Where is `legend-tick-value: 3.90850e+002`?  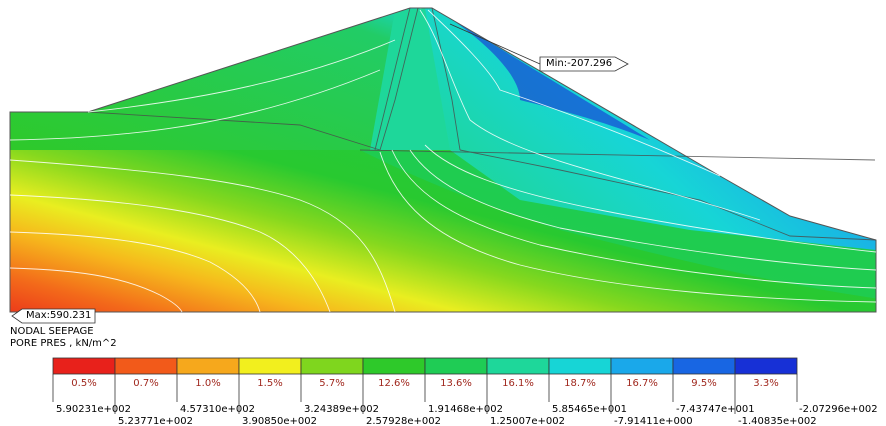 legend-tick-value: 3.90850e+002 is located at coordinates (279, 421).